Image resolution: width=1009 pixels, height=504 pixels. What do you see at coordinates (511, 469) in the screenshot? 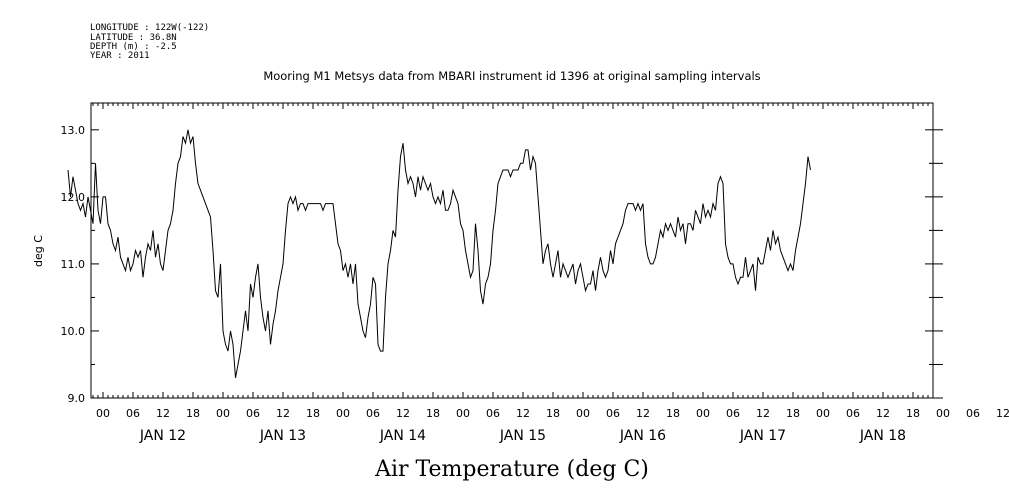
I see `x-axis-label: Air Temperature (deg C)` at bounding box center [511, 469].